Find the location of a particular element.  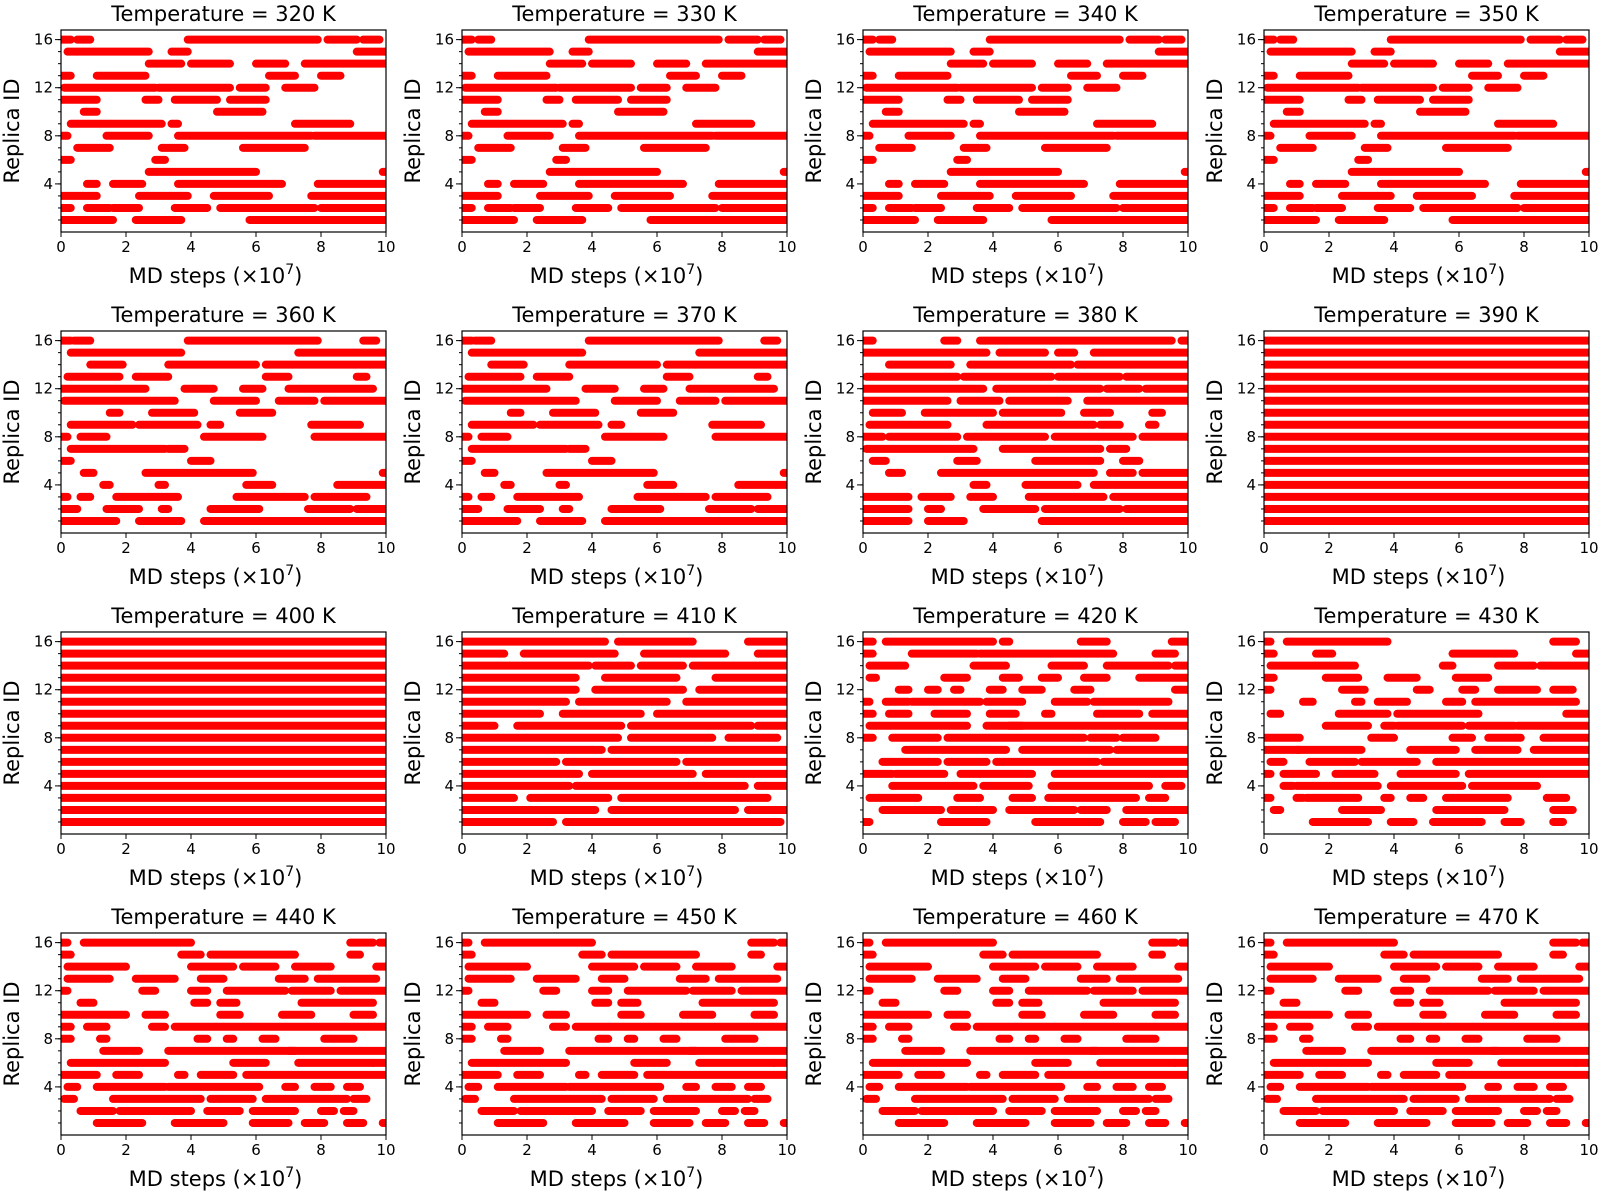

panel-title: Temperature = 340 K is located at coordinates (1025, 14).